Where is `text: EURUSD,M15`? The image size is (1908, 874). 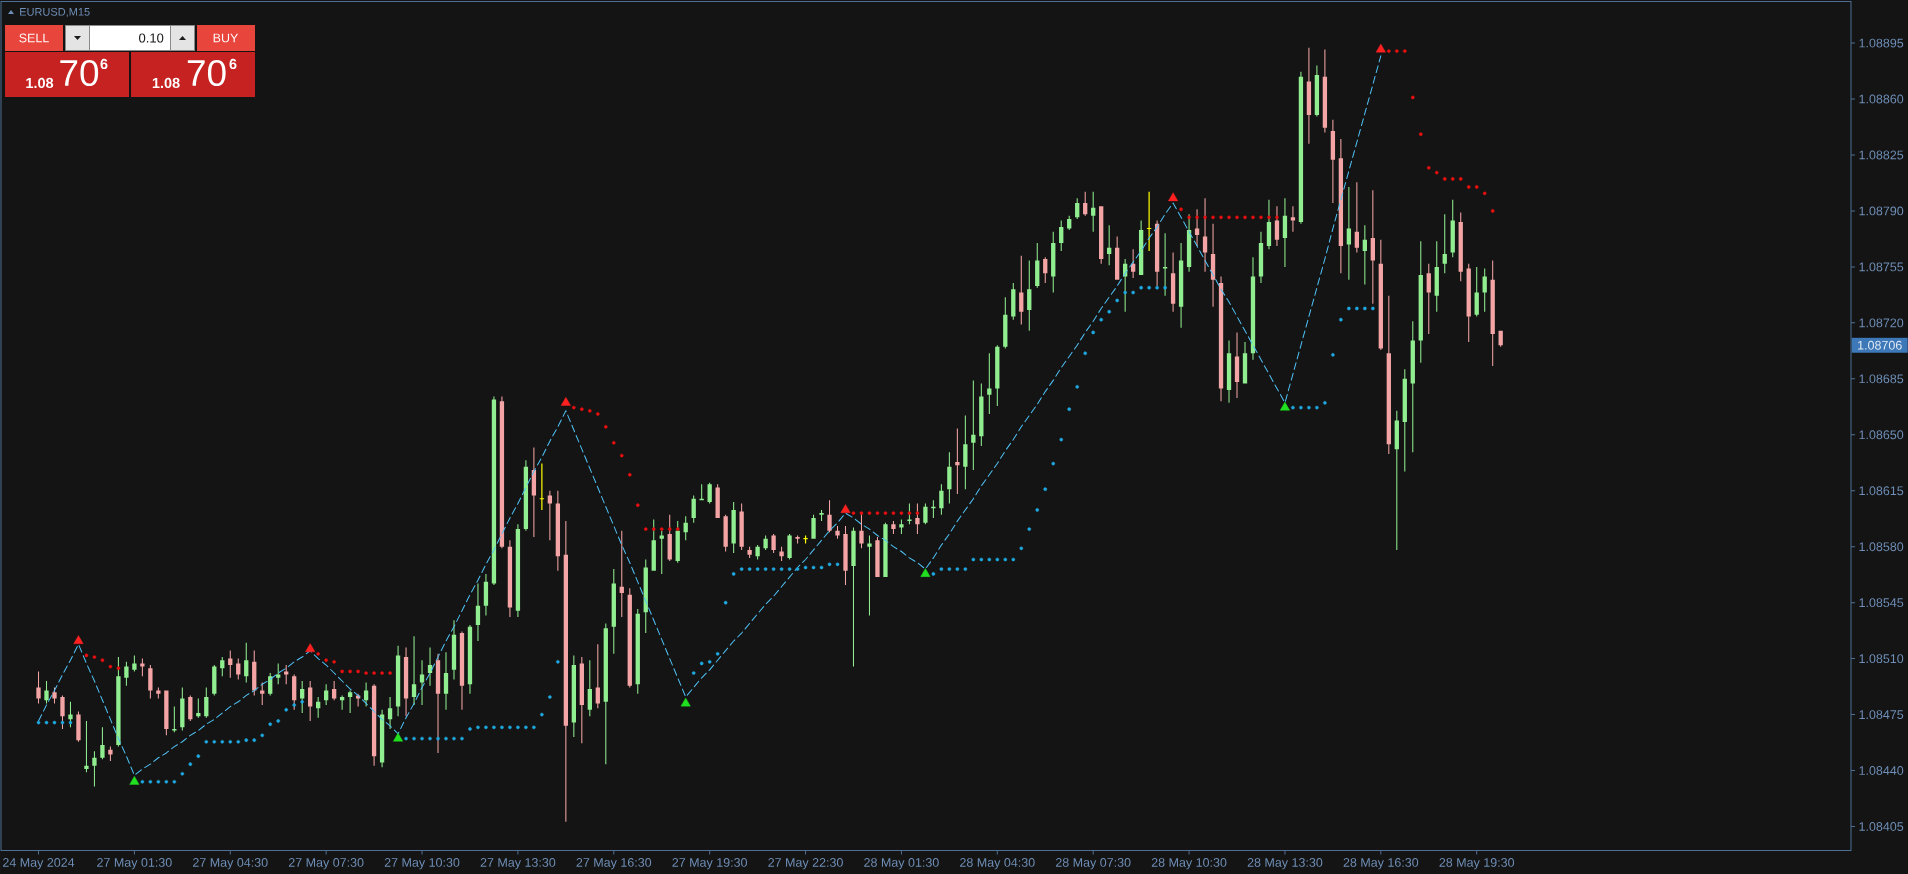
text: EURUSD,M15 is located at coordinates (55, 12).